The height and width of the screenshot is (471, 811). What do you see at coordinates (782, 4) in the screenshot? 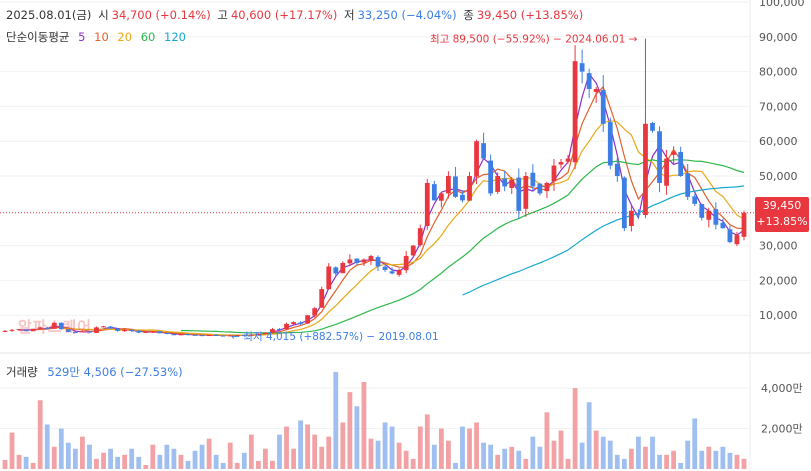
I see `y-tick-label: 100,000` at bounding box center [782, 4].